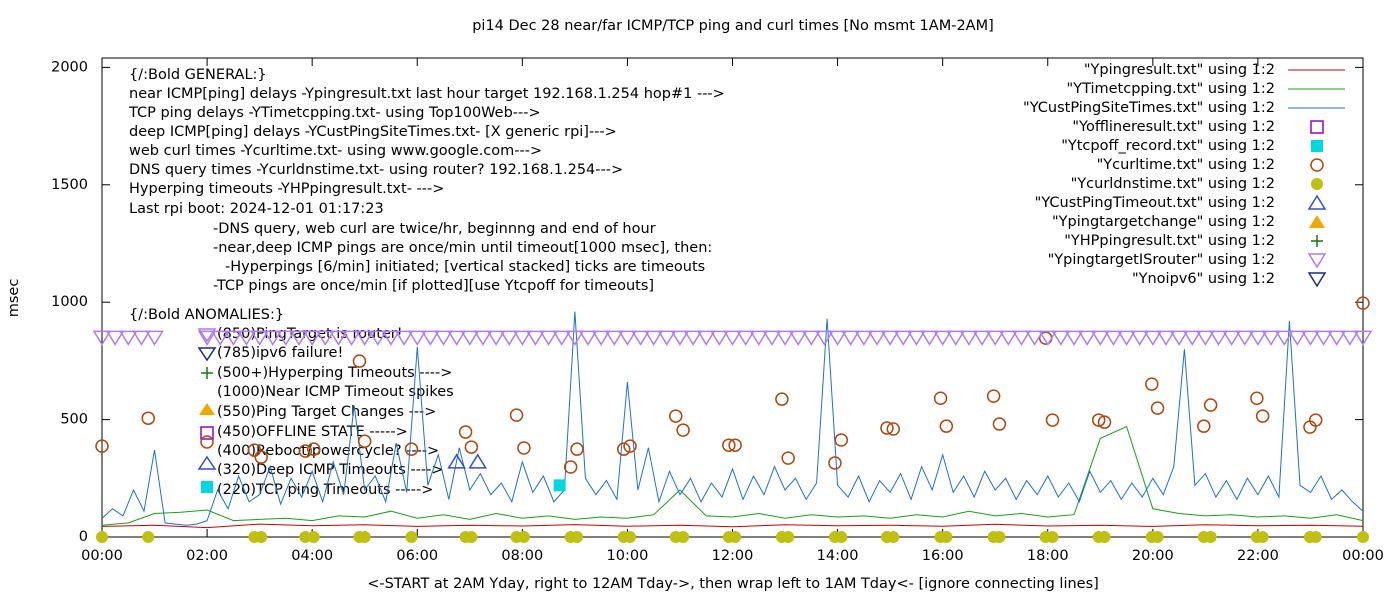  I want to click on x-tick-label: 06:00, so click(417, 556).